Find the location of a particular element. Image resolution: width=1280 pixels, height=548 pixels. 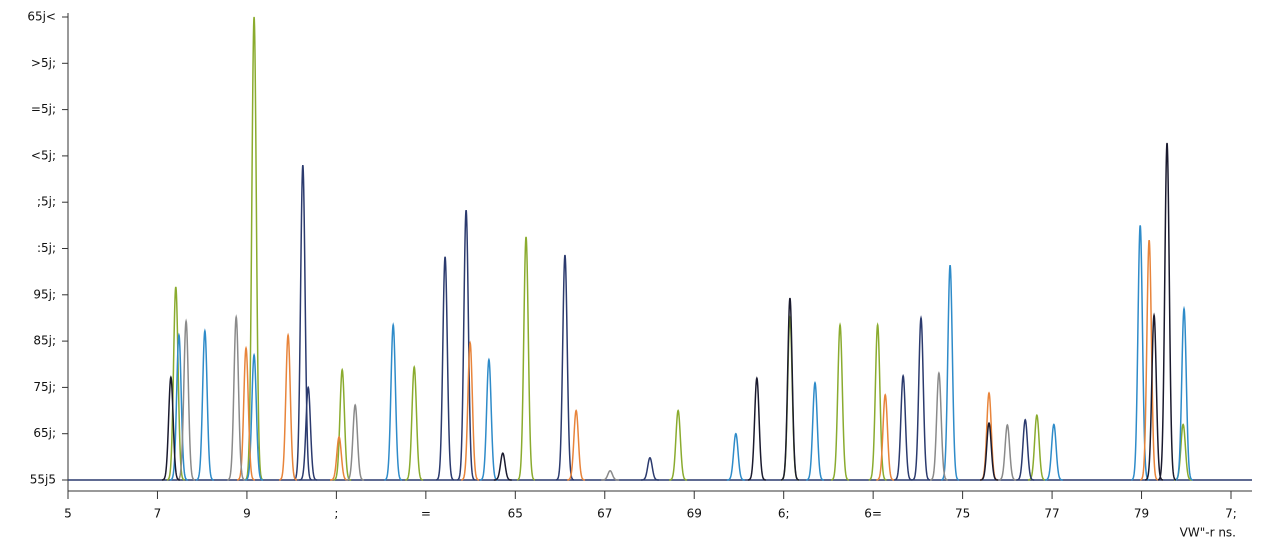

x-tick-label: 79 is located at coordinates (1141, 514).